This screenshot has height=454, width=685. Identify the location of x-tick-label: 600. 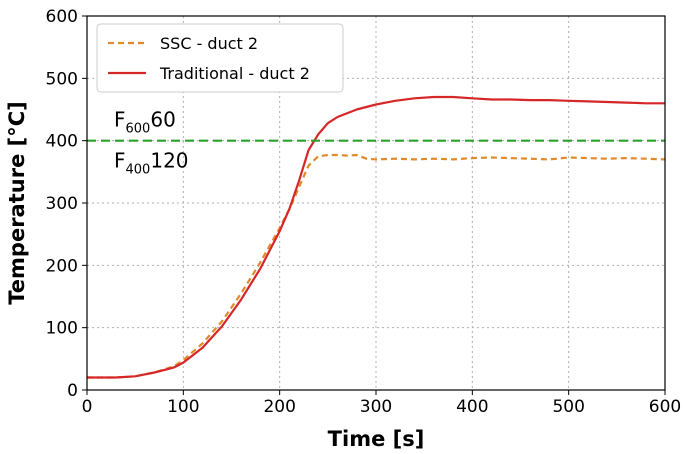
(665, 407).